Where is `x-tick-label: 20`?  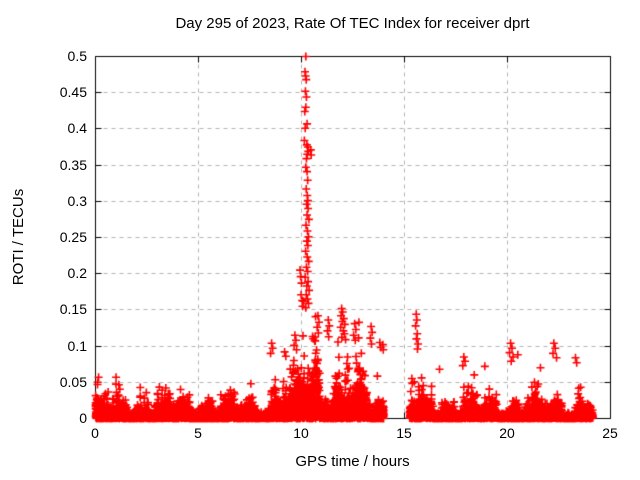 x-tick-label: 20 is located at coordinates (507, 433).